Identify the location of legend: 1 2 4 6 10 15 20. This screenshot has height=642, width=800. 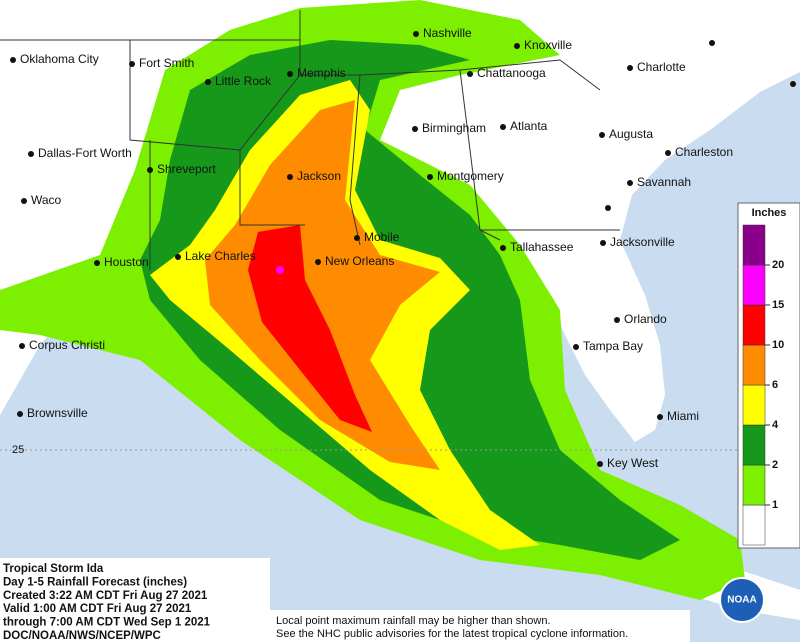
(763, 385).